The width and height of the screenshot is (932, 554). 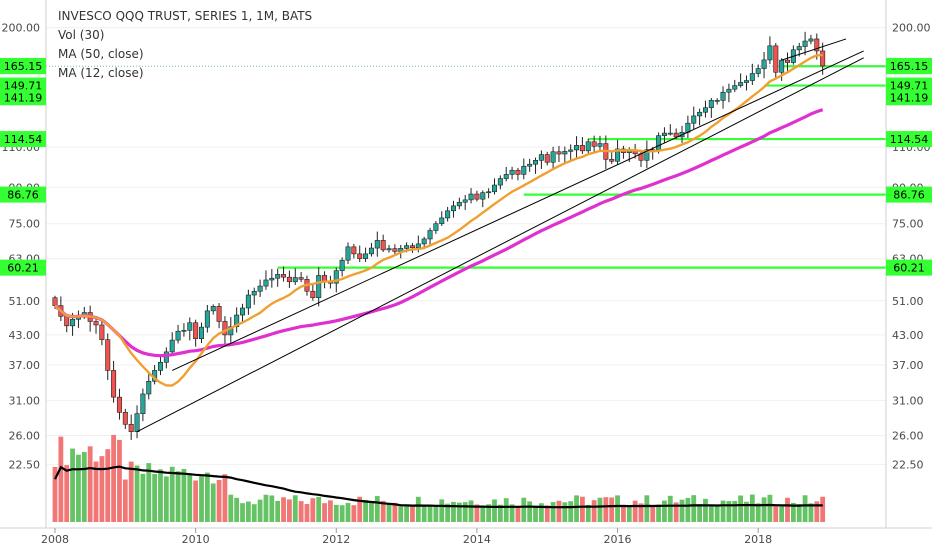 What do you see at coordinates (336, 539) in the screenshot?
I see `x-tick-label: 2012` at bounding box center [336, 539].